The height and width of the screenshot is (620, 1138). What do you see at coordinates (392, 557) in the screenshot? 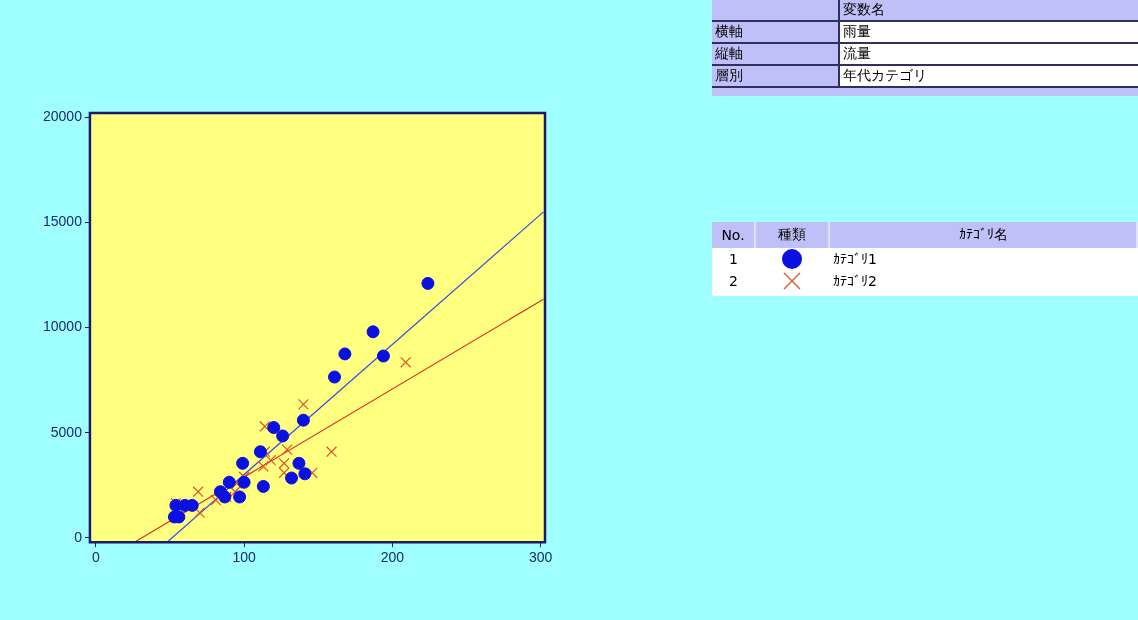
I see `x-tick-label: 200` at bounding box center [392, 557].